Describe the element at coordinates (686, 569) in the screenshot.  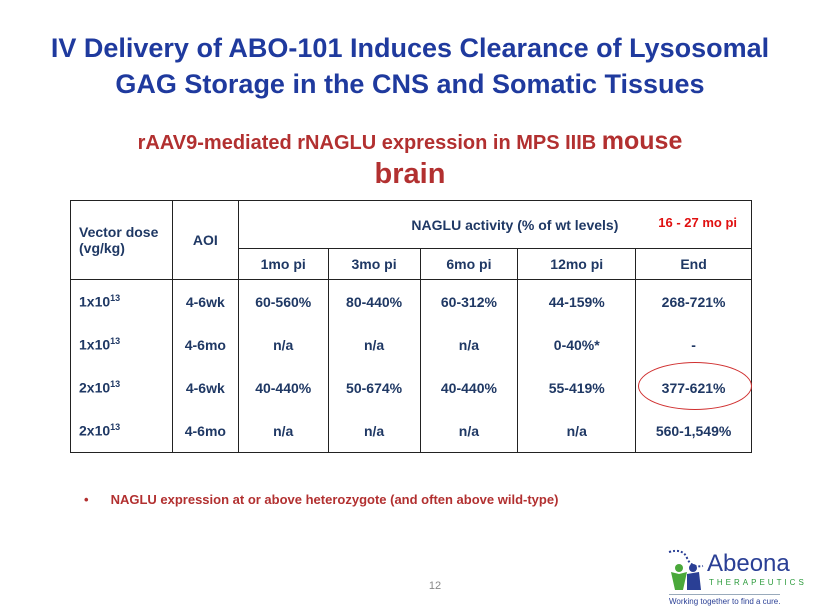
I see `logo-figures-icon` at that location.